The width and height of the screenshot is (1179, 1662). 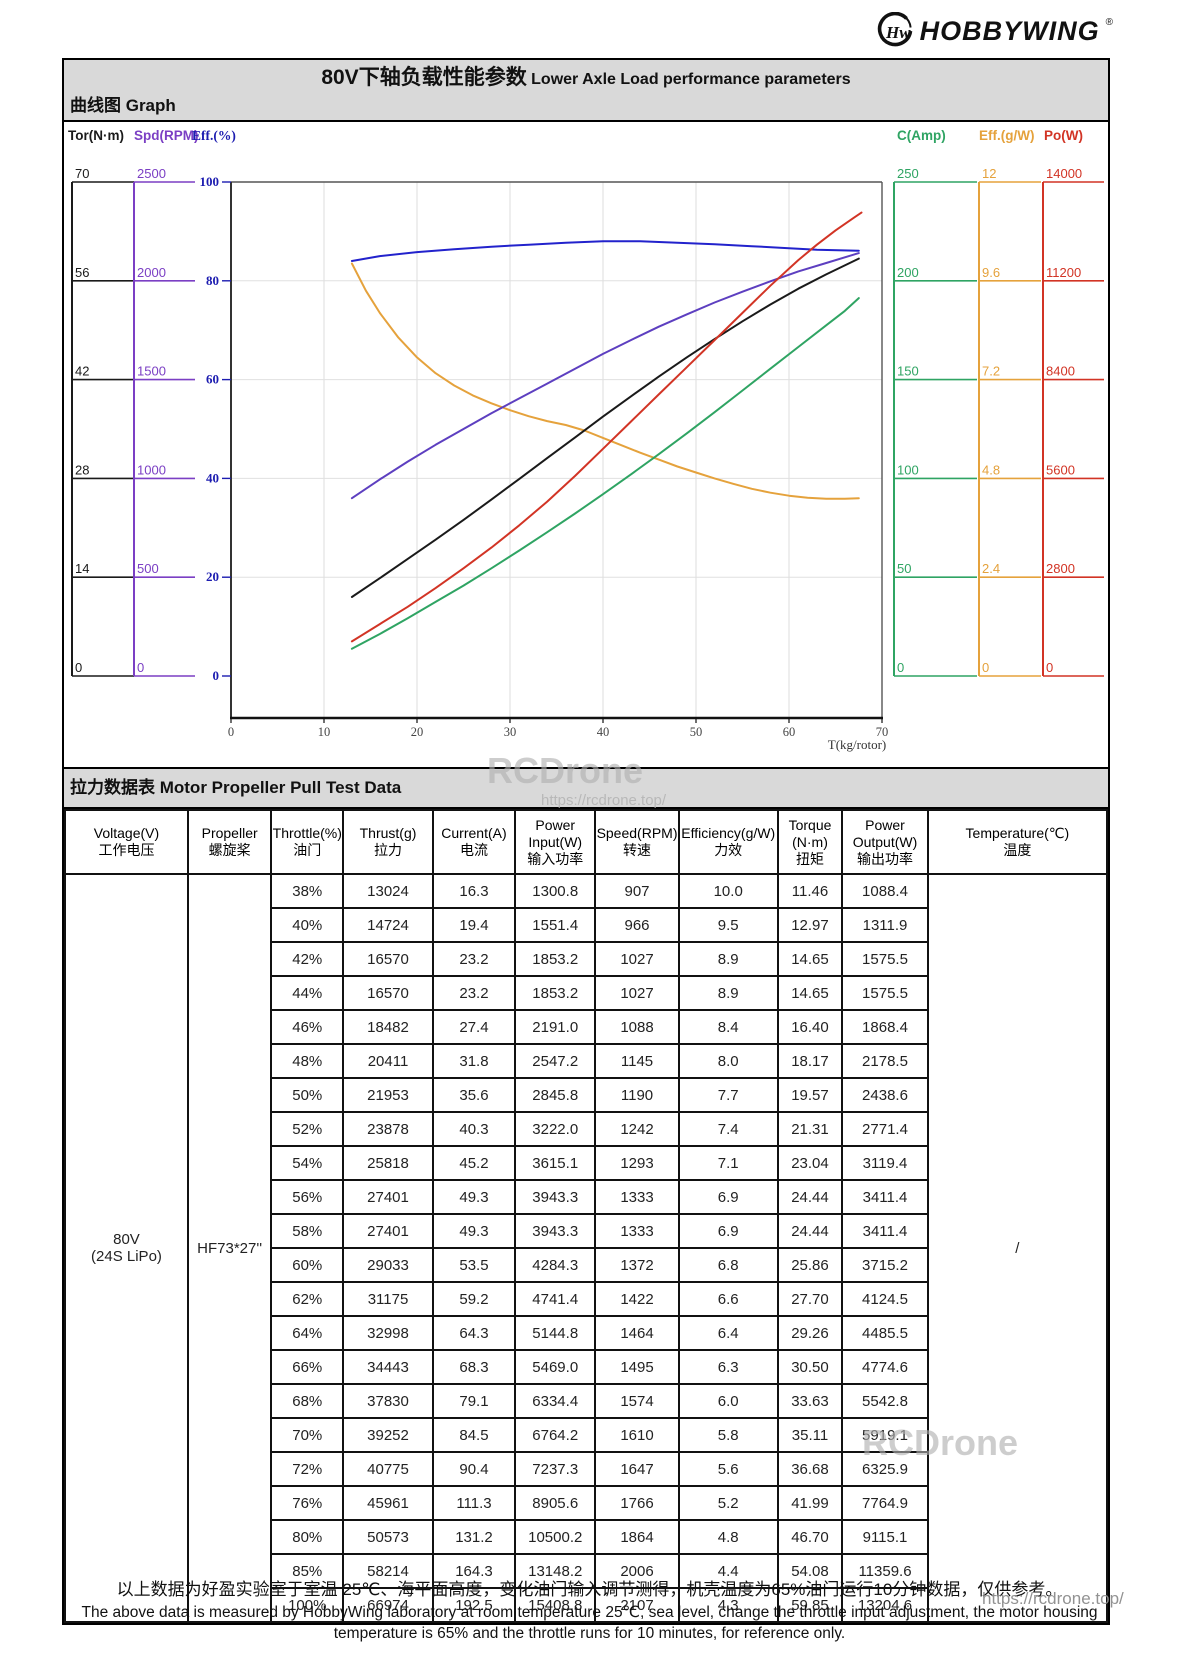 What do you see at coordinates (810, 925) in the screenshot?
I see `table-cell: 12.97` at bounding box center [810, 925].